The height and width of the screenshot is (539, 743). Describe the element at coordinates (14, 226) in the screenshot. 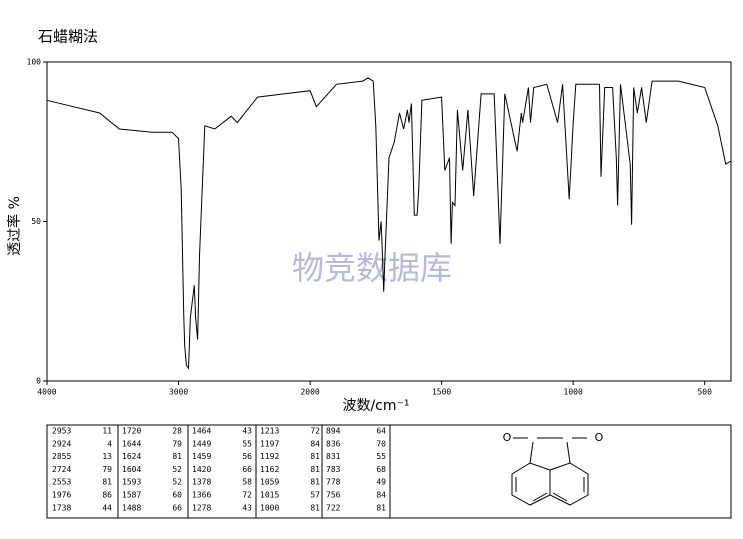

I see `y-axis-label: 透过率 %` at that location.